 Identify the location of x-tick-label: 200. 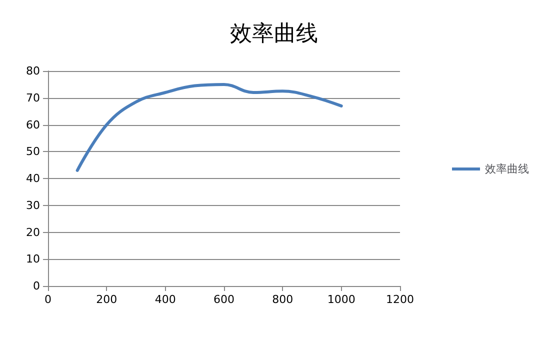
(107, 299).